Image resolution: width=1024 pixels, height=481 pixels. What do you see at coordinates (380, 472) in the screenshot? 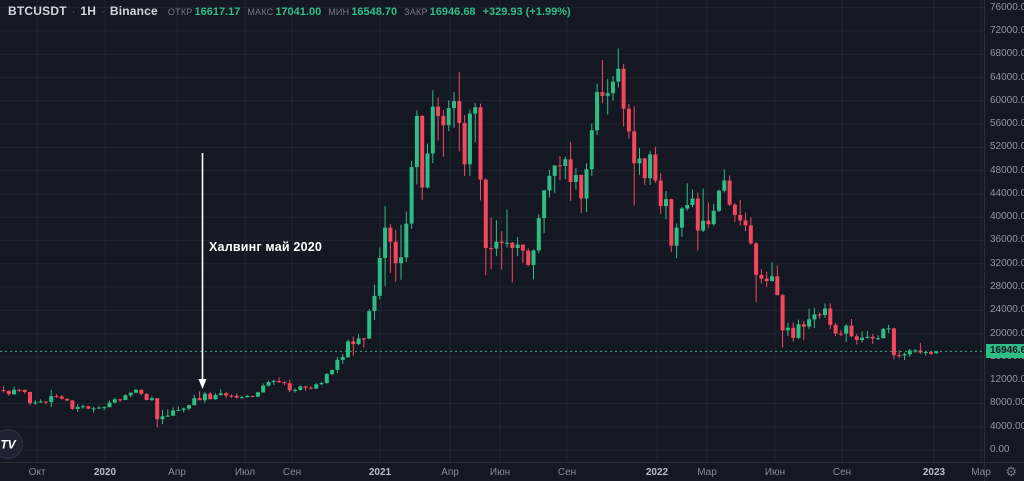
I see `time-axis-label: 2021` at bounding box center [380, 472].